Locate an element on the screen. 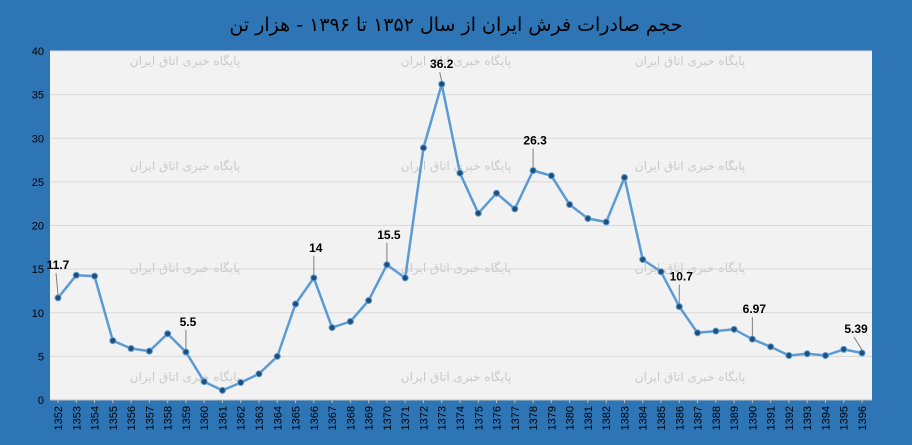 The width and height of the screenshot is (912, 445). data-label: 10.7 is located at coordinates (682, 277).